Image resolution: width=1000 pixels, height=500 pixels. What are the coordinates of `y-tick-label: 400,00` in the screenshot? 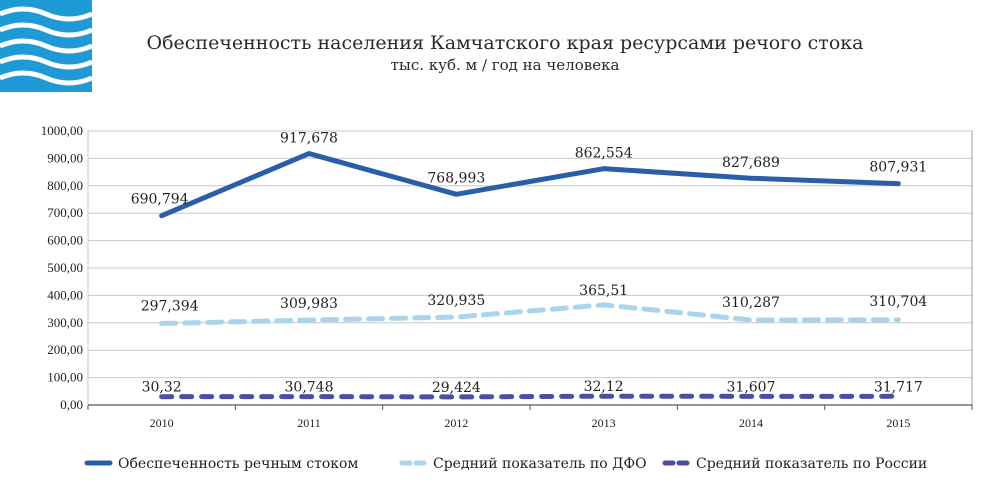 It's located at (65, 294).